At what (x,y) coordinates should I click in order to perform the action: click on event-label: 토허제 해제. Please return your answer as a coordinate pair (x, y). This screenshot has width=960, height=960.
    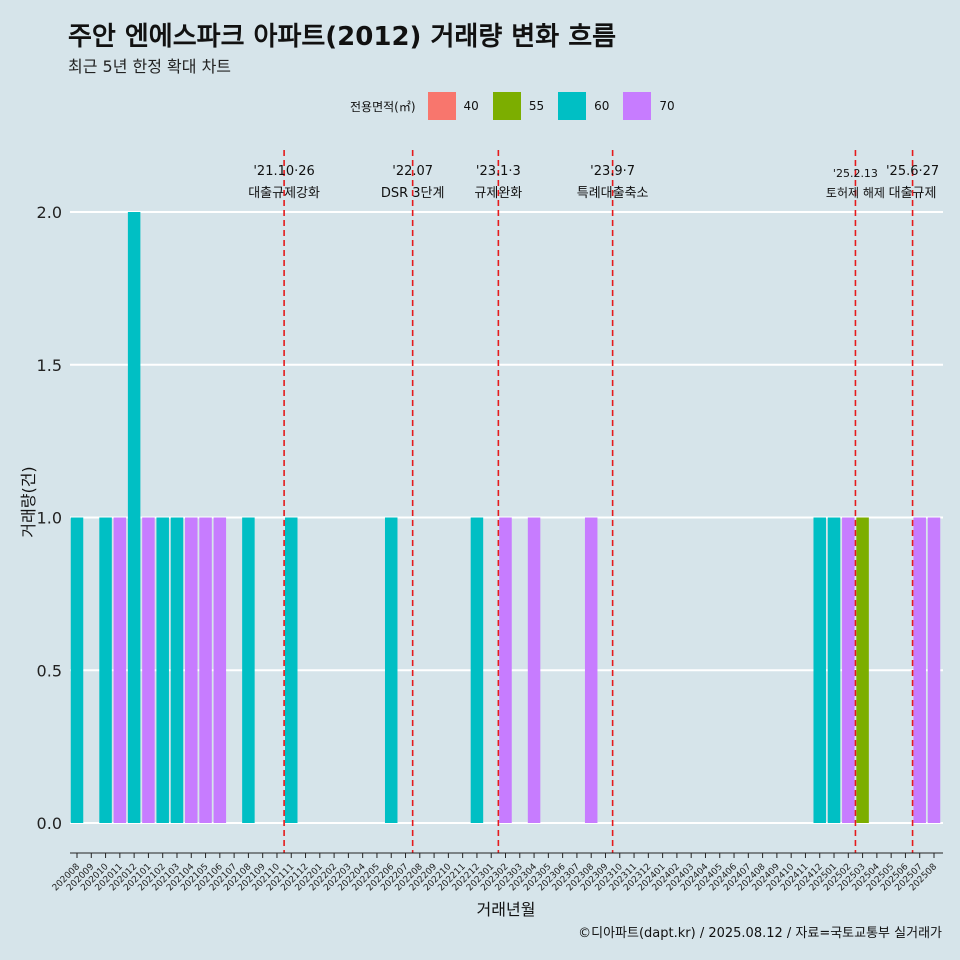
    Looking at the image, I should click on (855, 193).